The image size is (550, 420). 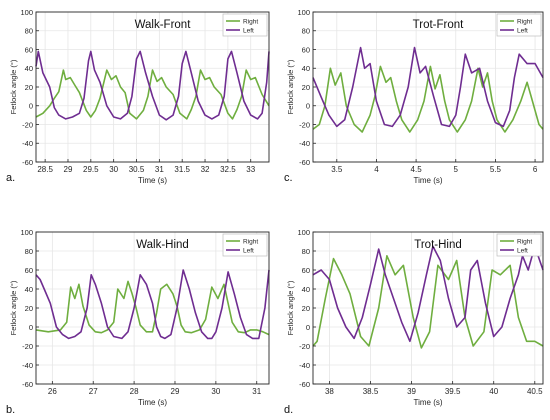 What do you see at coordinates (45, 169) in the screenshot?
I see `x-tick-label: 28.5` at bounding box center [45, 169].